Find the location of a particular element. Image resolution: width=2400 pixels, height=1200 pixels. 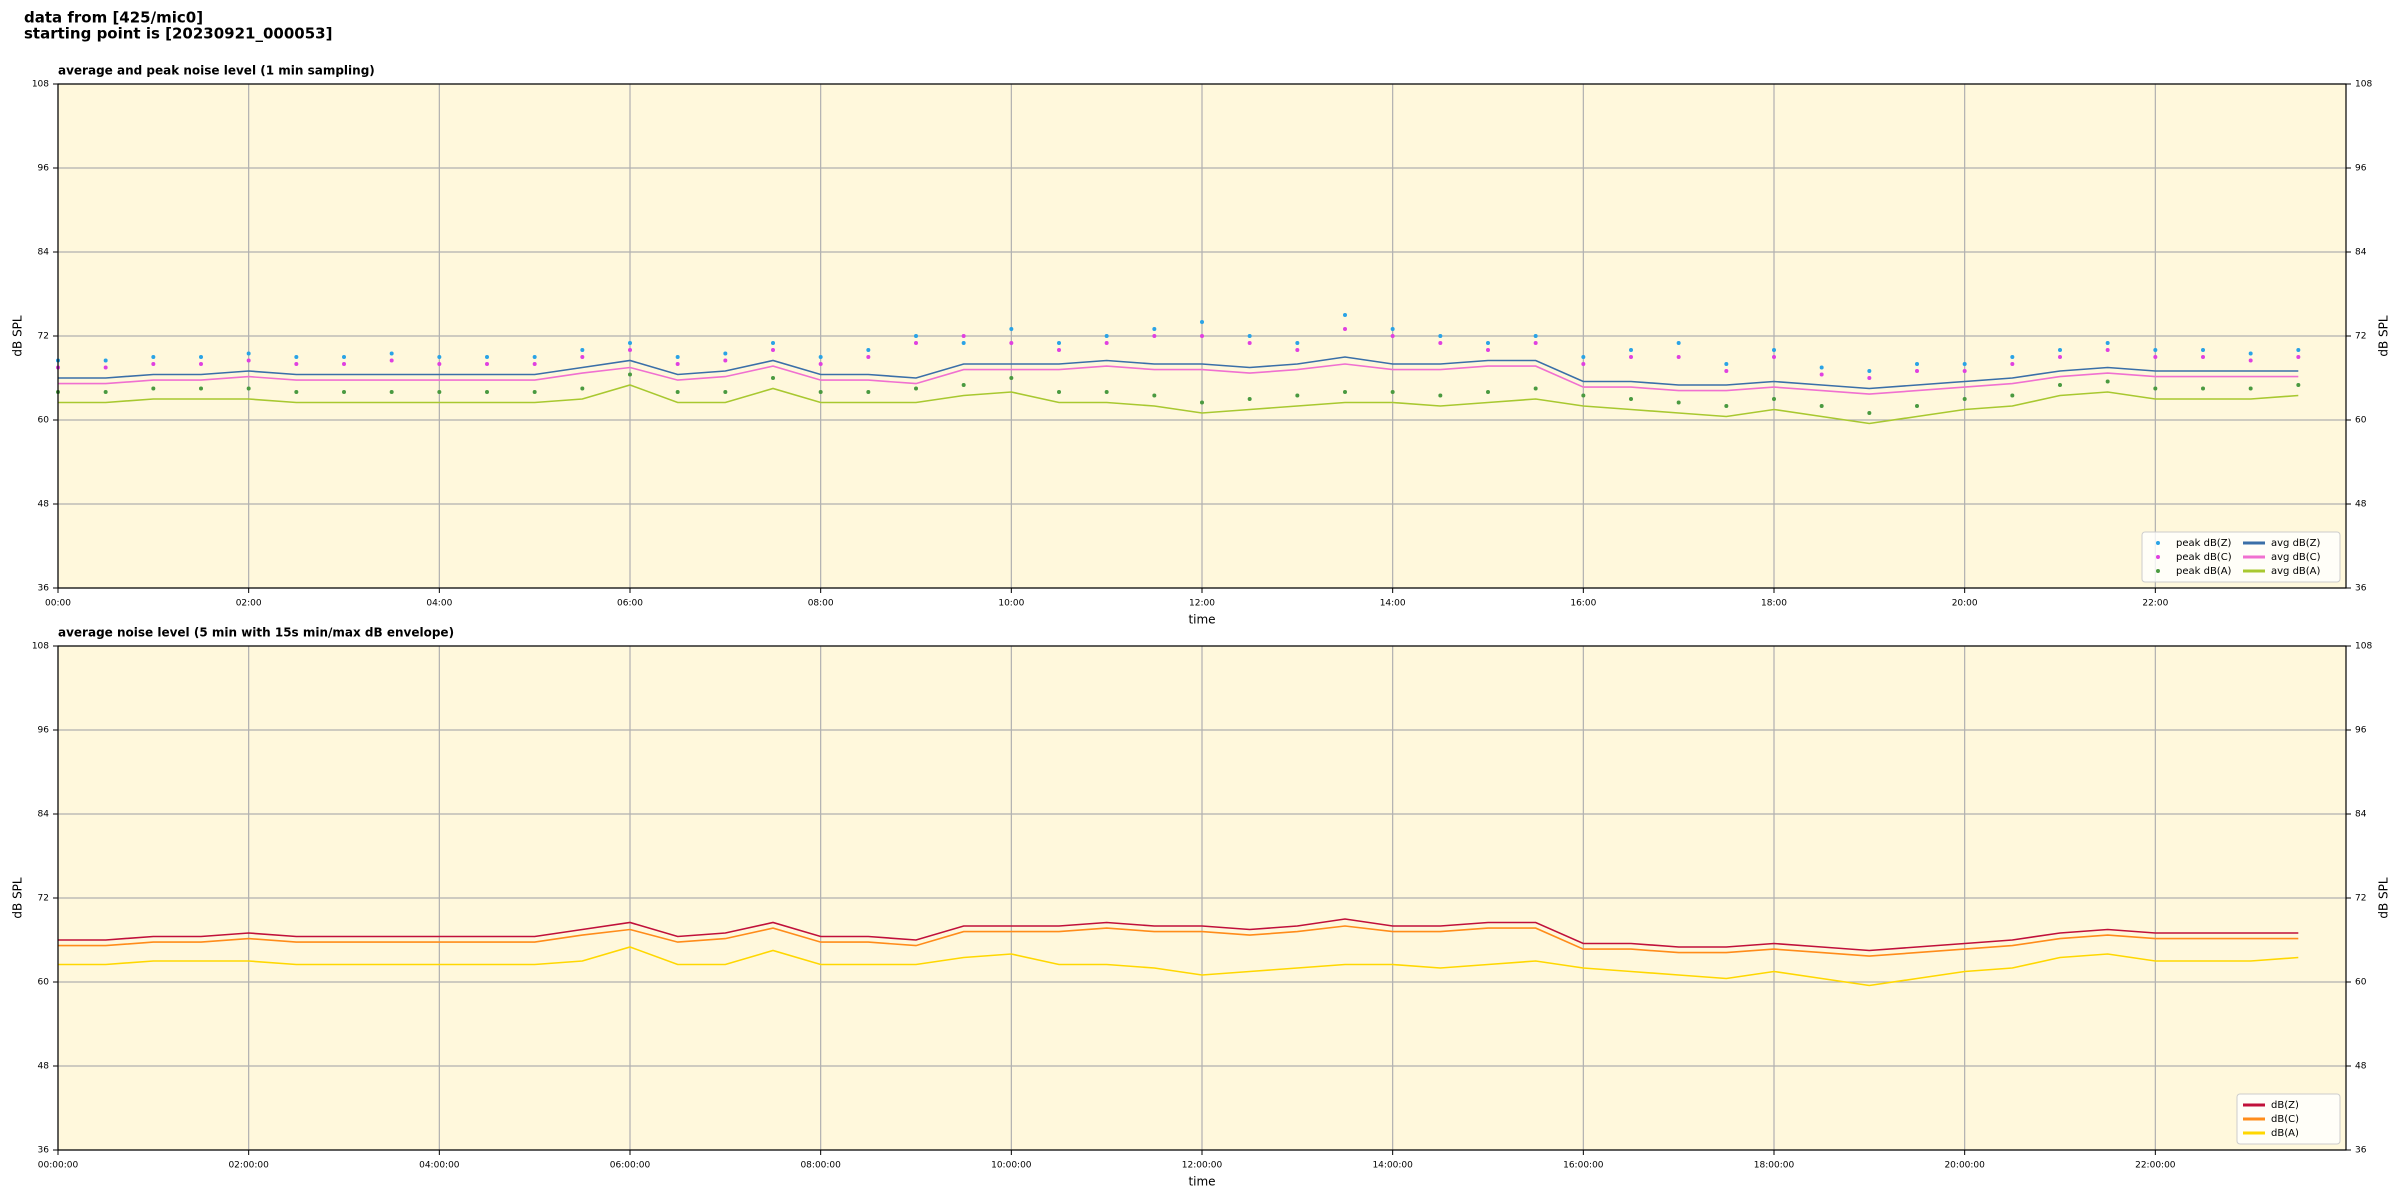

legend-label: avg dB(C) is located at coordinates (2296, 557).